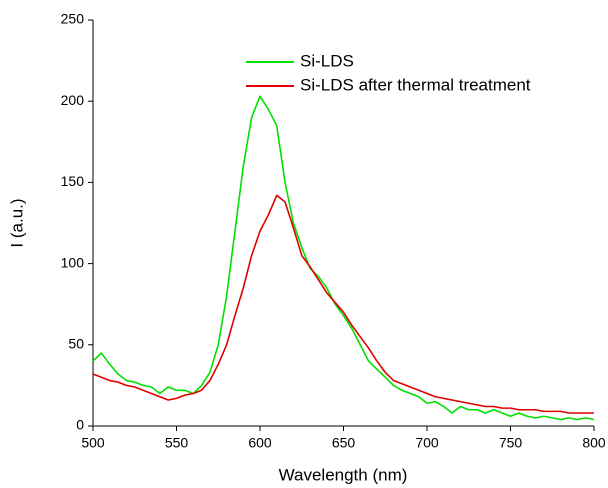 This screenshot has height=488, width=608. I want to click on legend-text: Si-LDS, so click(327, 60).